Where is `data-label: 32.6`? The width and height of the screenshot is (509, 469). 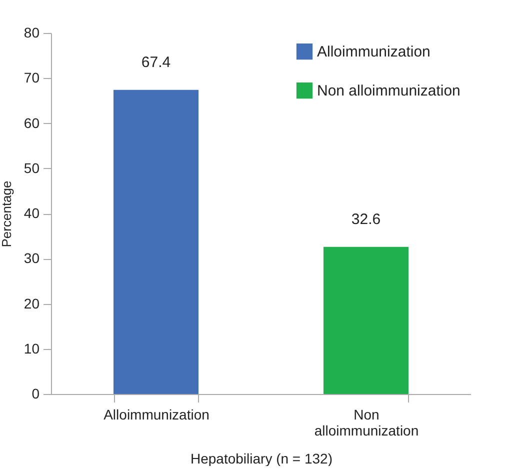
data-label: 32.6 is located at coordinates (366, 219).